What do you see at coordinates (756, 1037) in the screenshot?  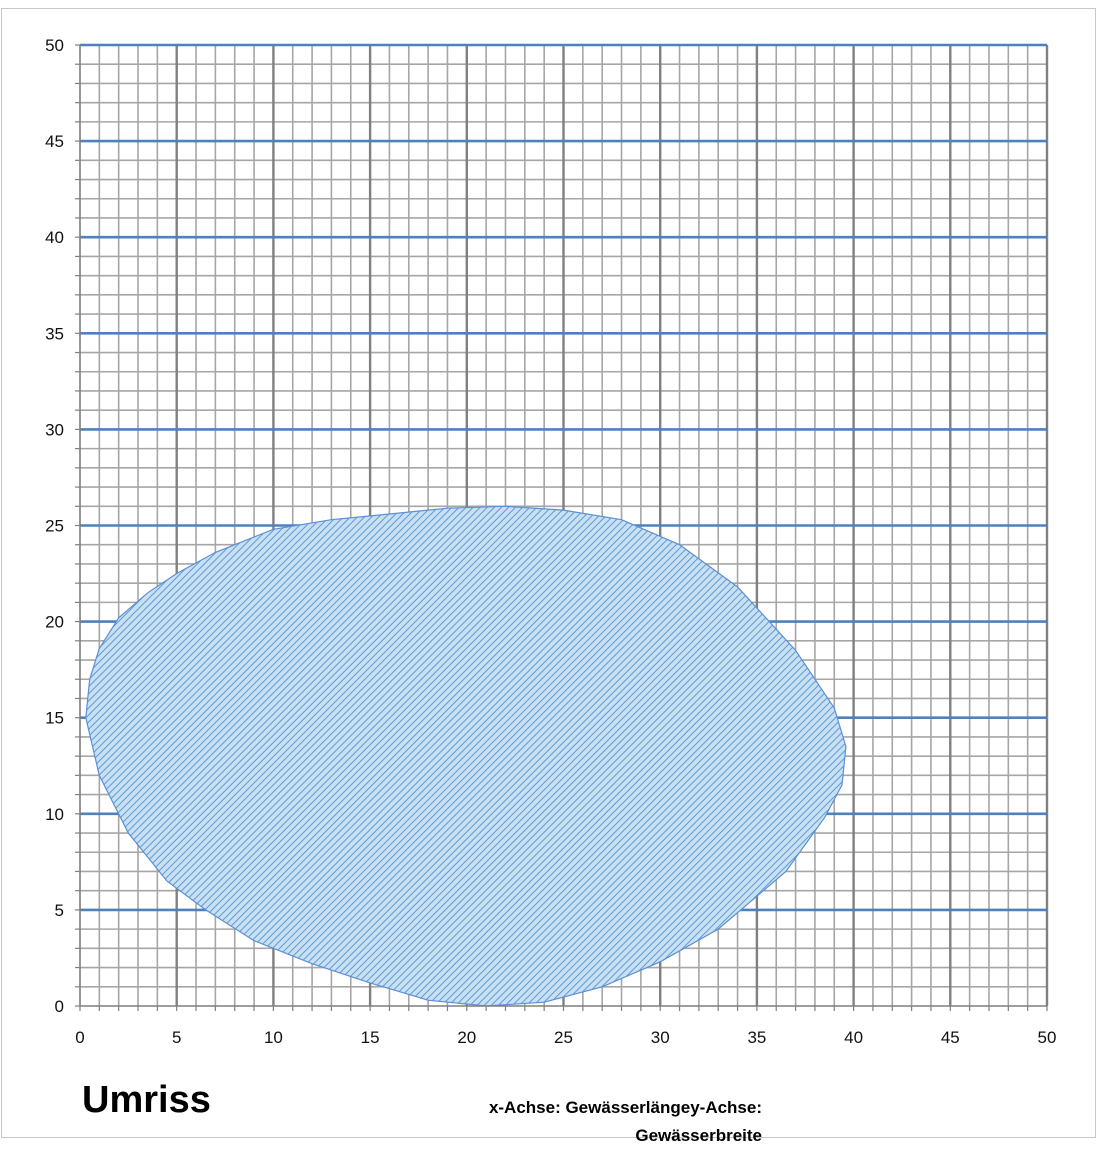 I see `x-tick-label: 35` at bounding box center [756, 1037].